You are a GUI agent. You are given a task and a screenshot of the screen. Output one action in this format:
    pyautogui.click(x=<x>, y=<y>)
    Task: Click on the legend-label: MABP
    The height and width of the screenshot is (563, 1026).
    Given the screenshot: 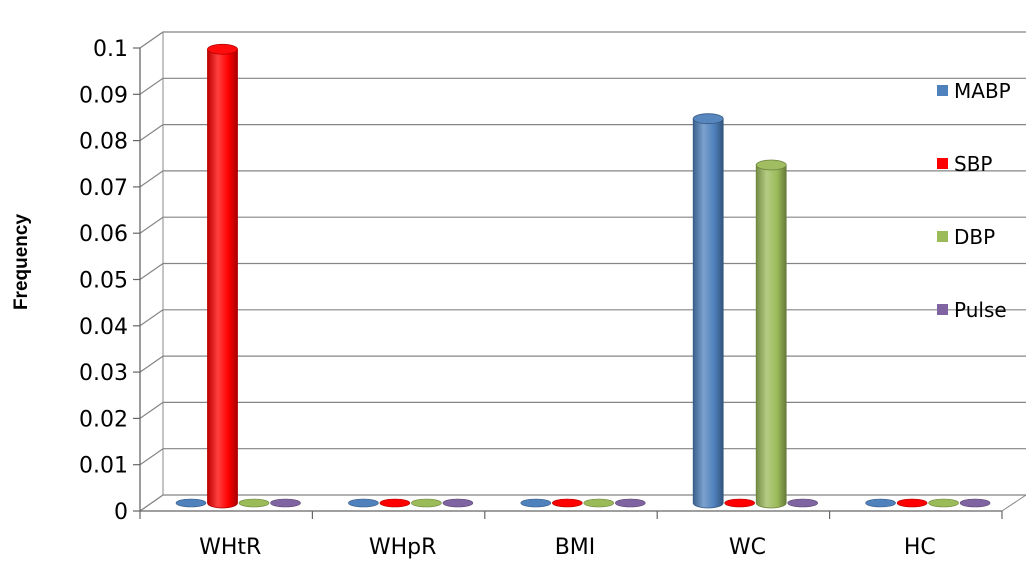 What is the action you would take?
    pyautogui.click(x=982, y=91)
    